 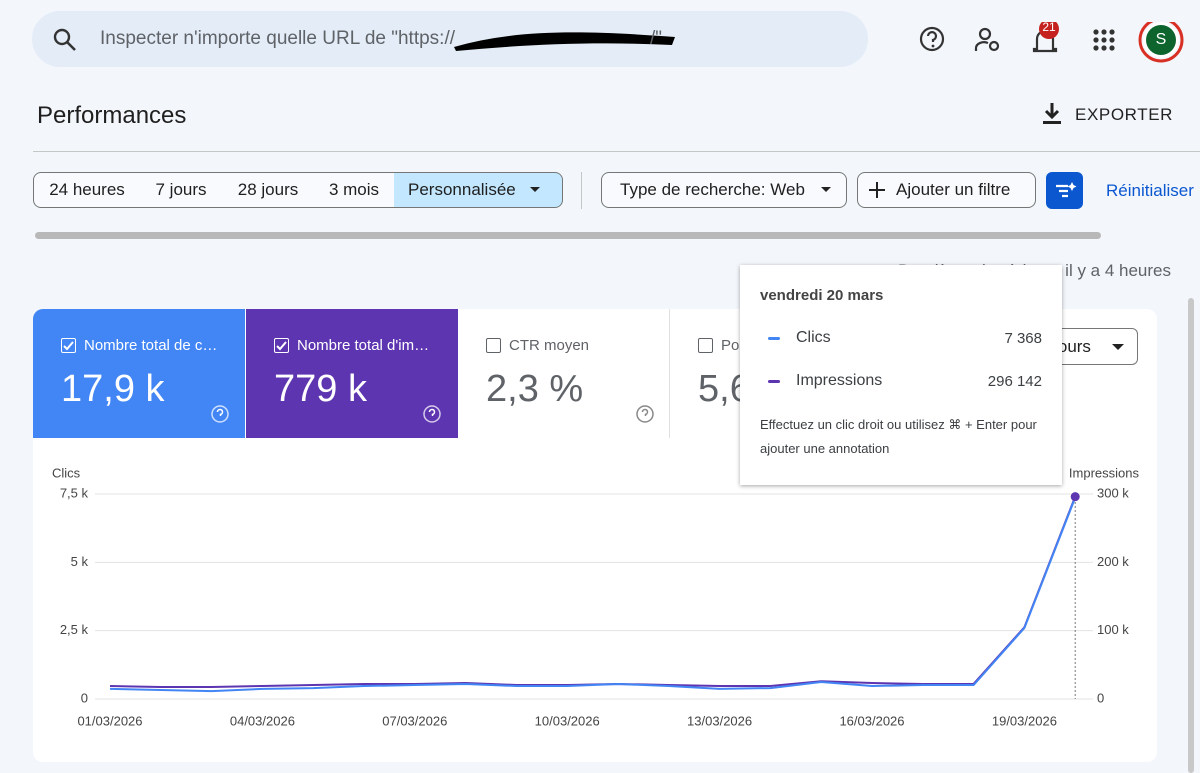 What do you see at coordinates (1064, 190) in the screenshot?
I see `filter-button` at bounding box center [1064, 190].